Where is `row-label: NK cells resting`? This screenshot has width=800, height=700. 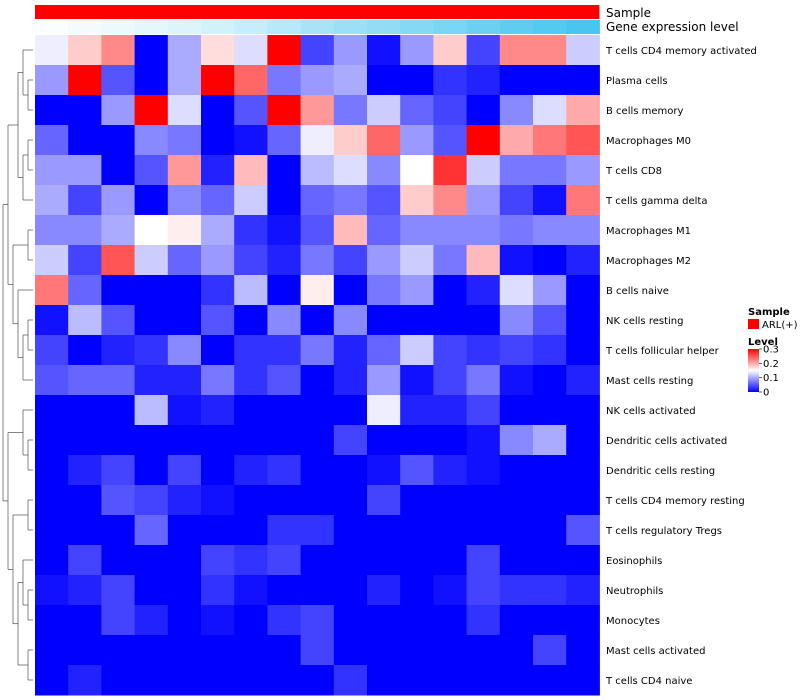 row-label: NK cells resting is located at coordinates (644, 321).